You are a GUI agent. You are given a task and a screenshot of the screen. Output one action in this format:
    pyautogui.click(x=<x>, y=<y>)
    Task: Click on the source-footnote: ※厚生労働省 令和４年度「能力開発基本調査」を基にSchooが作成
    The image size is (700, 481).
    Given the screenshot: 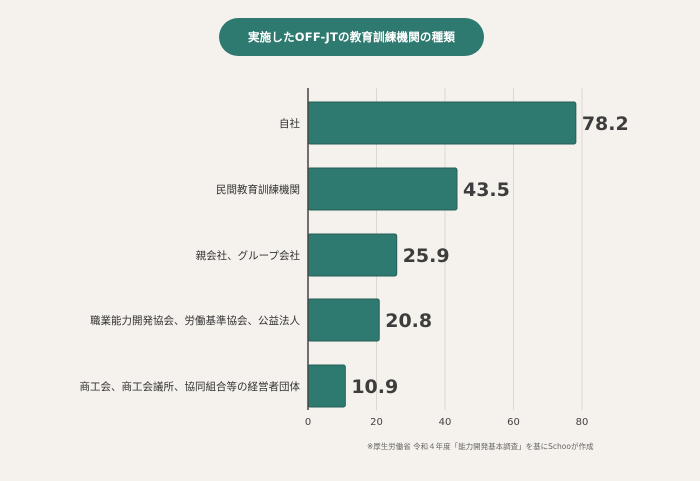 What is the action you would take?
    pyautogui.click(x=480, y=446)
    